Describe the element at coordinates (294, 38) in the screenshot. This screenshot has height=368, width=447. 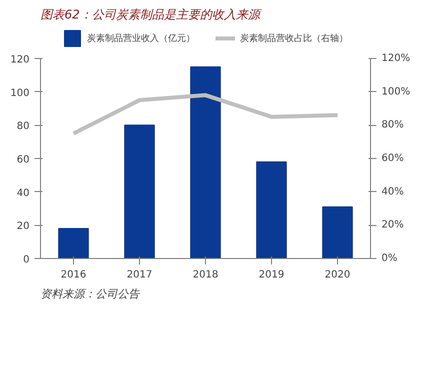
I see `legend-label: 炭素制品营收占比（右轴）` at that location.